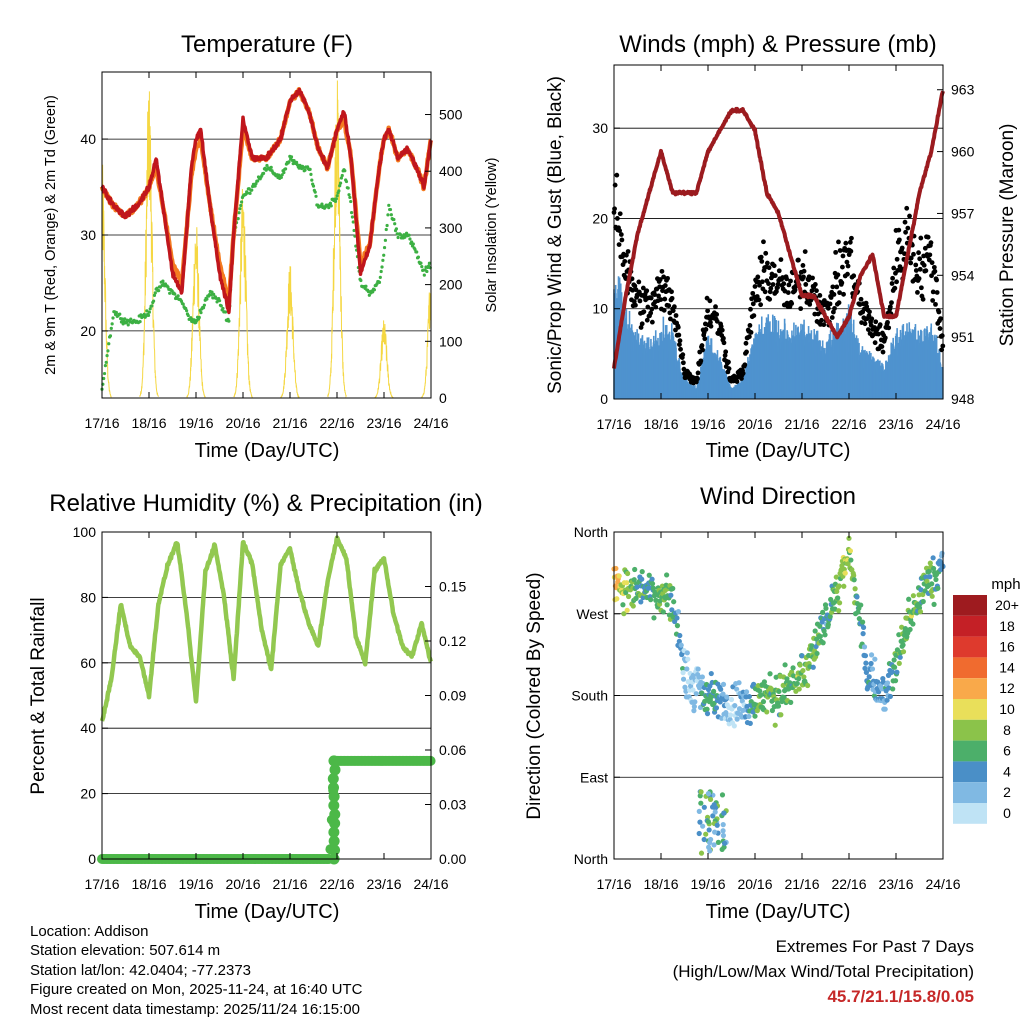 The height and width of the screenshot is (1024, 1024). What do you see at coordinates (452, 641) in the screenshot?
I see `y2-tick-label: 0.12` at bounding box center [452, 641].